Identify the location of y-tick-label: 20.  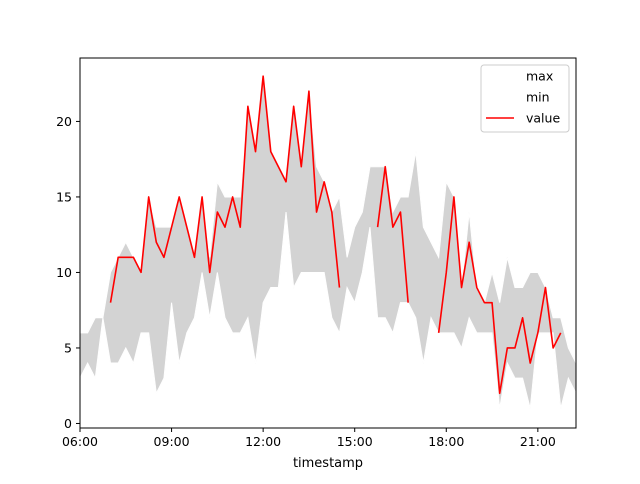
(64, 121).